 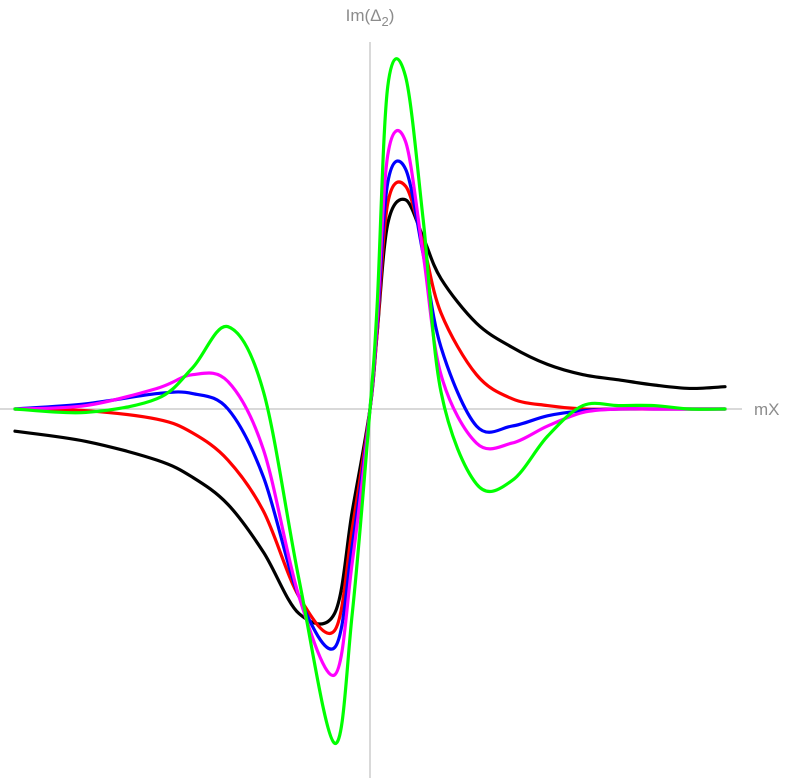 What do you see at coordinates (370, 17) in the screenshot?
I see `y-axis-title: Im(Δ2)` at bounding box center [370, 17].